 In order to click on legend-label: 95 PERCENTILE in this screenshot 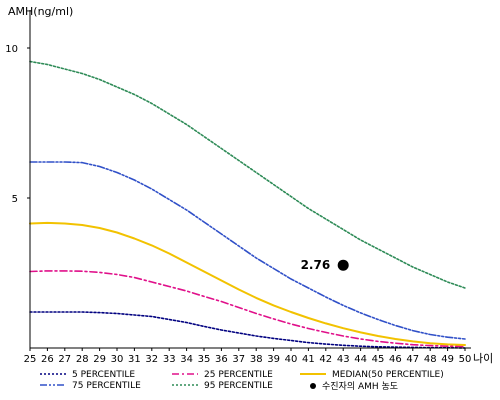, I will do `click(238, 386)`.